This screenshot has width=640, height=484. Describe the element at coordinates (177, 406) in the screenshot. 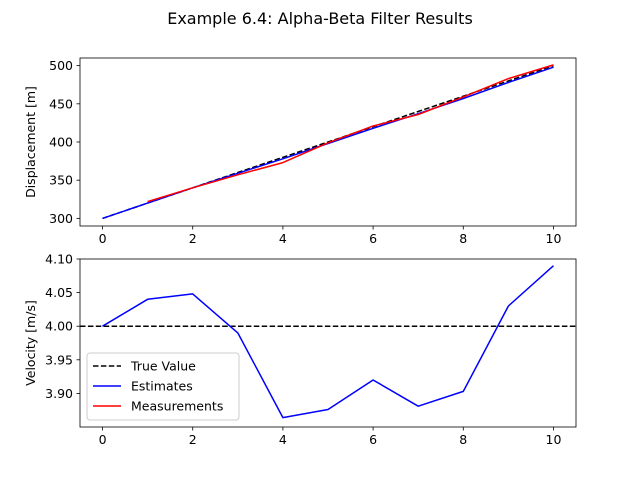

I see `legend-label-measurements: Measurements` at that location.